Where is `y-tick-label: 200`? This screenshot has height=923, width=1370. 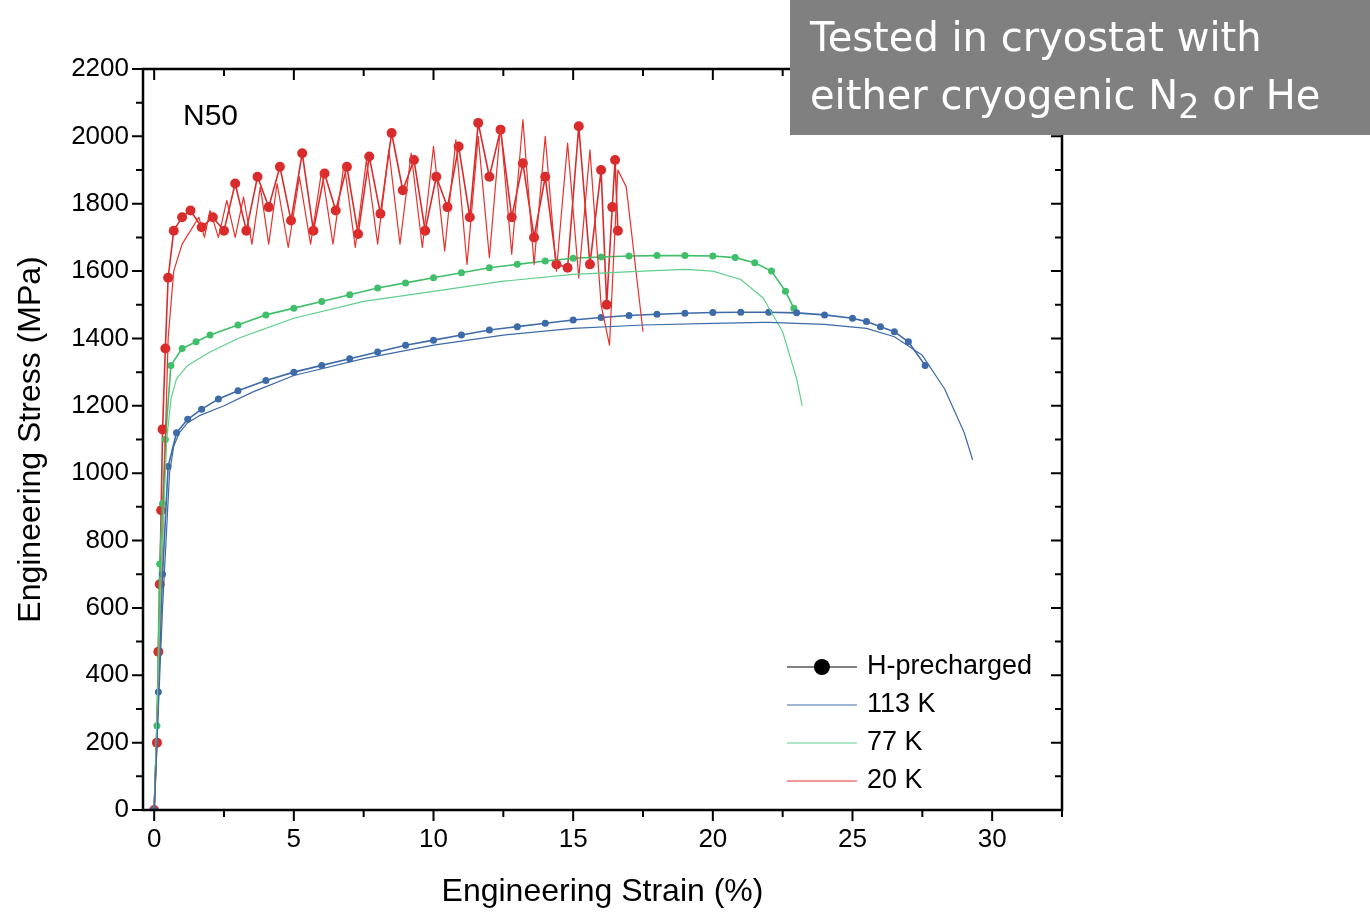 y-tick-label: 200 is located at coordinates (107, 740).